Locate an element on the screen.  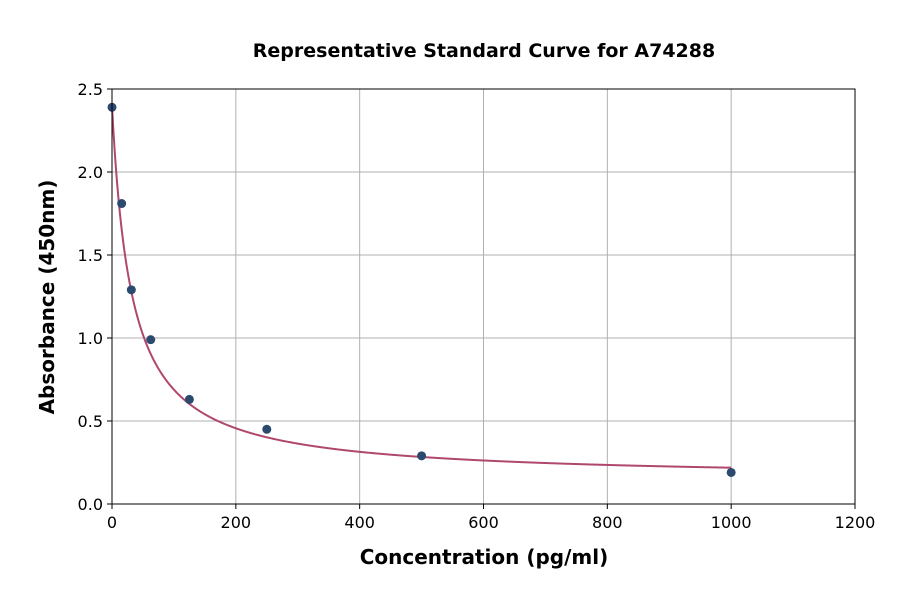
x-tick-label: 600 is located at coordinates (483, 522).